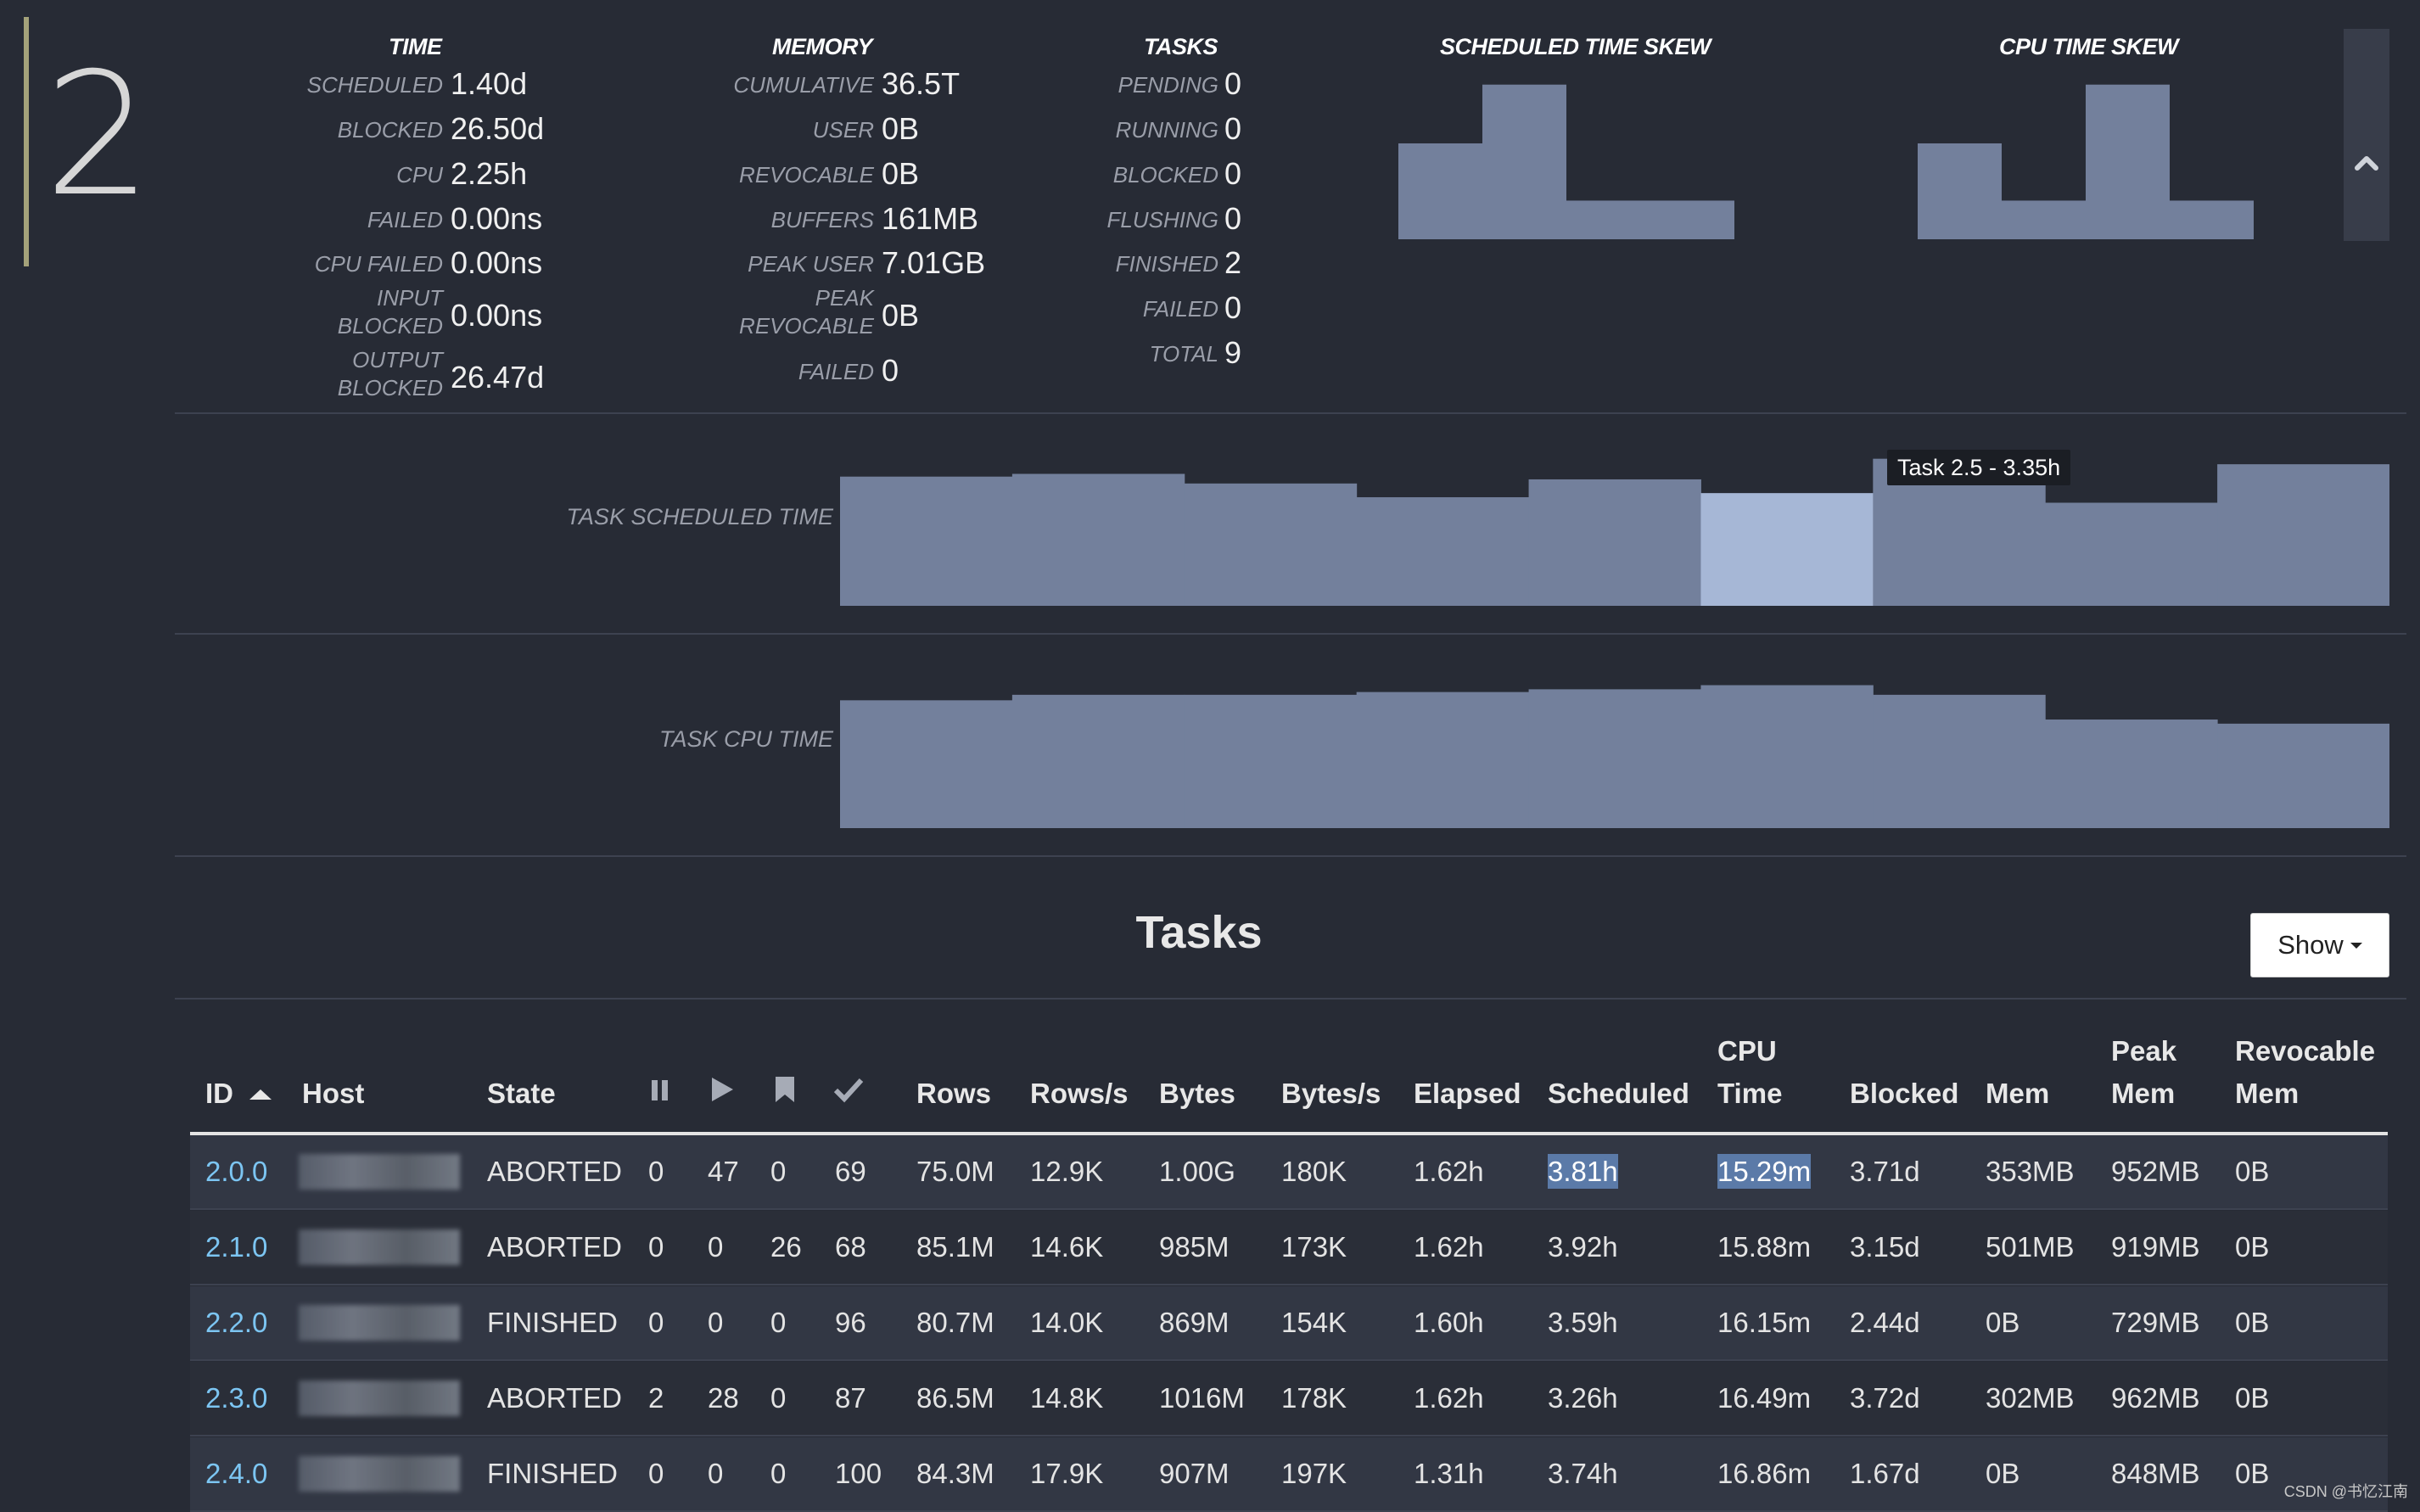 This screenshot has height=1512, width=2420. I want to click on col-blocked: Blocked, so click(1904, 1093).